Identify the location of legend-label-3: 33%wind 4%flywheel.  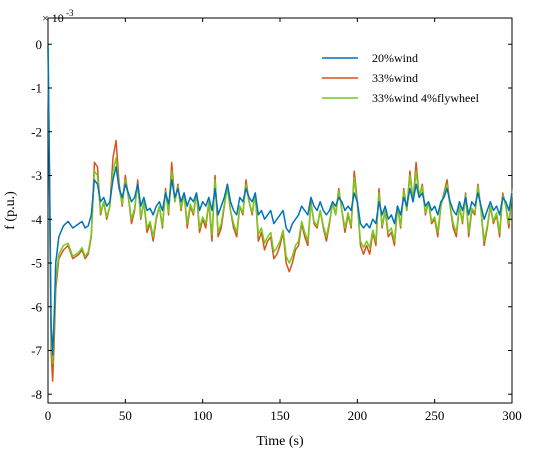
(426, 98).